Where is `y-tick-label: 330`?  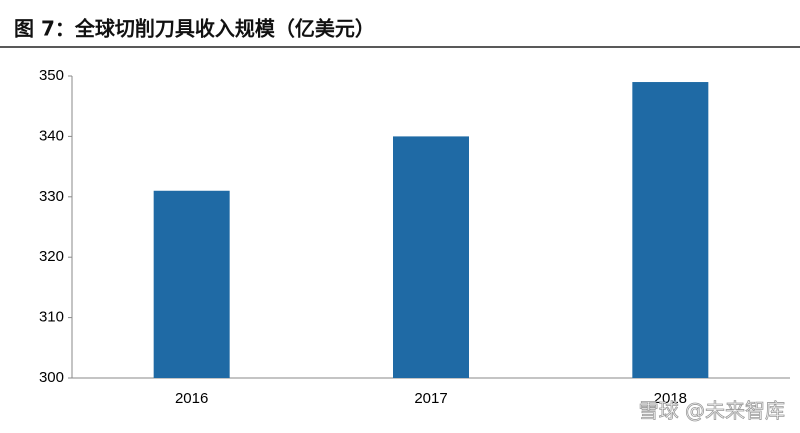 y-tick-label: 330 is located at coordinates (51, 196).